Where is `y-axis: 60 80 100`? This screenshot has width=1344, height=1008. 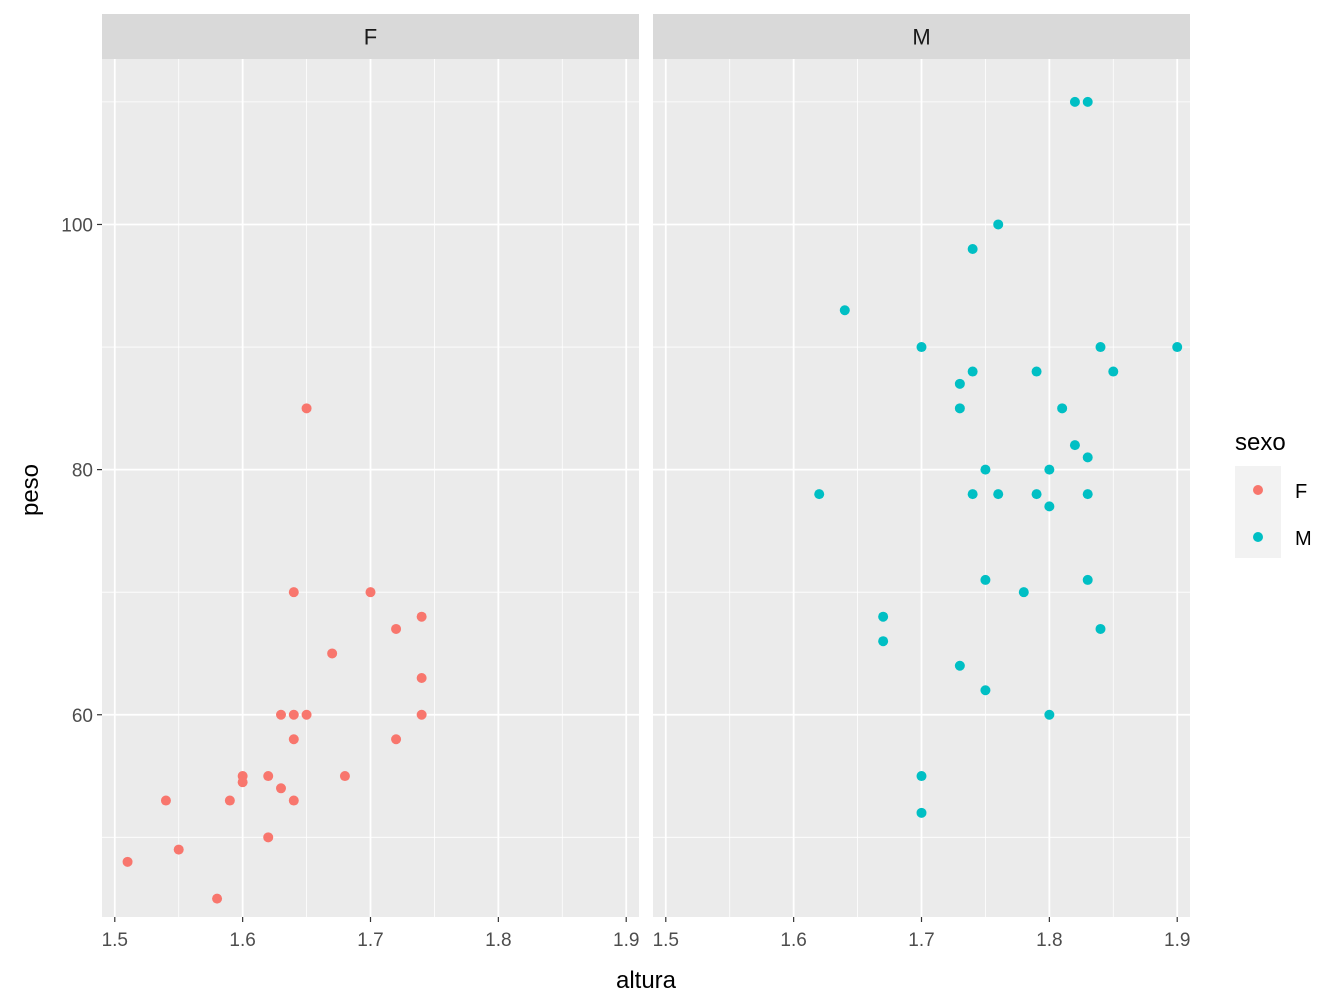
y-axis: 60 80 100 is located at coordinates (81, 471).